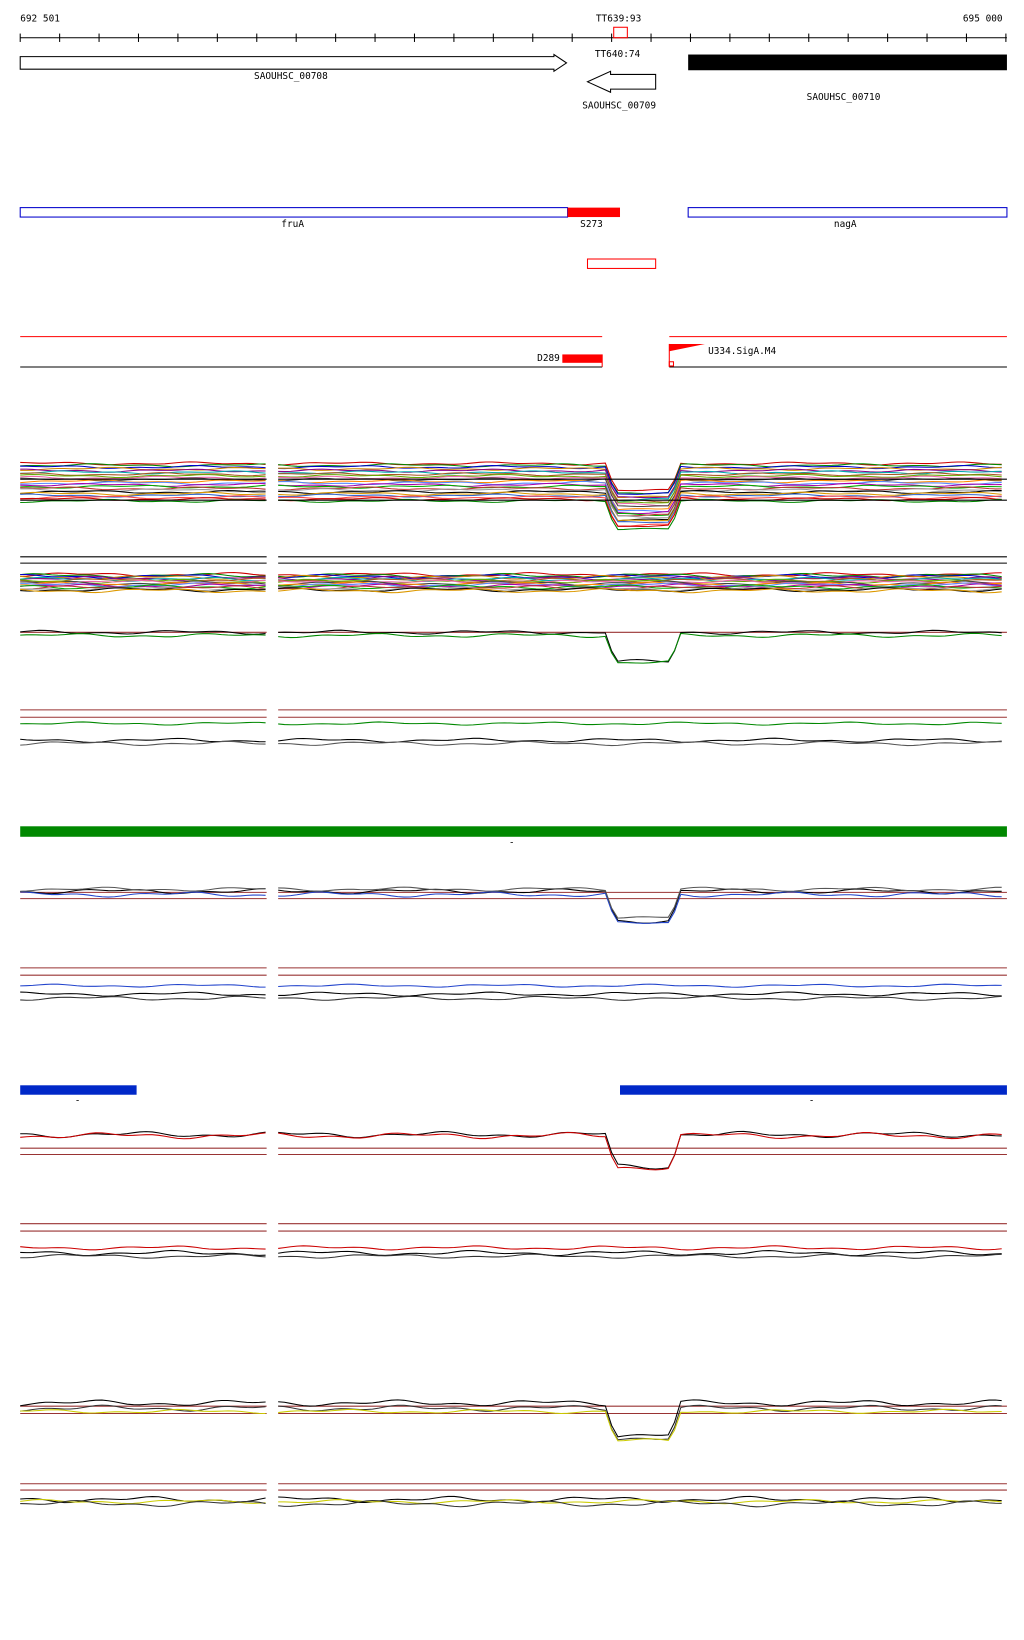 This screenshot has width=1024, height=1640. Describe the element at coordinates (291, 76) in the screenshot. I see `gene-label: SAOUHSC_00708` at that location.